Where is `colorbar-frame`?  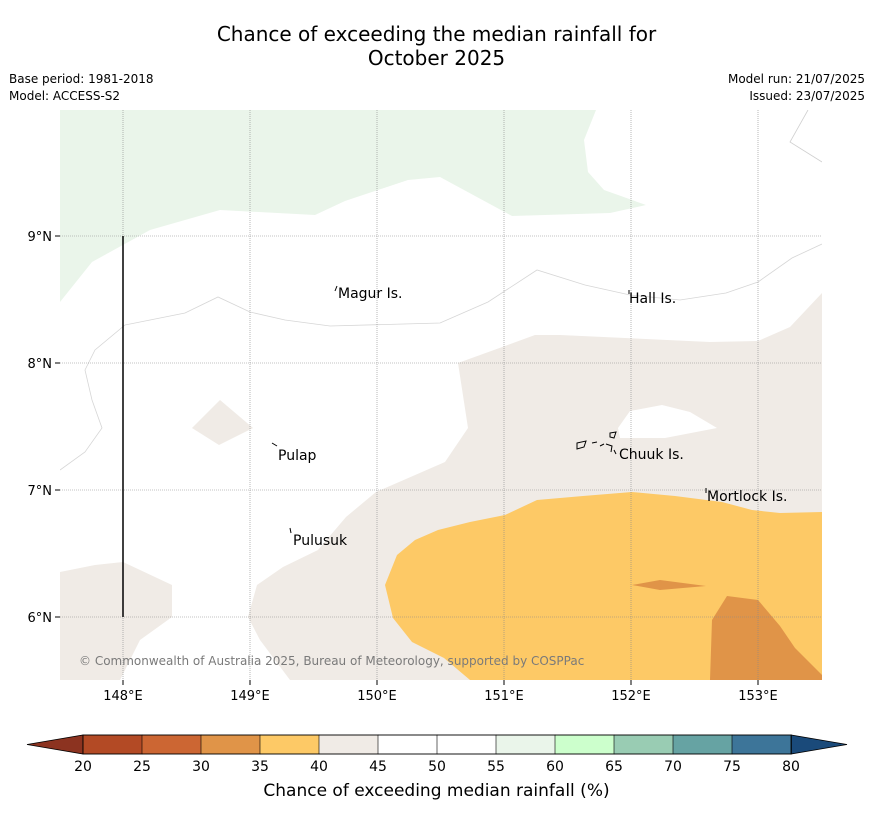
colorbar-frame is located at coordinates (437, 744).